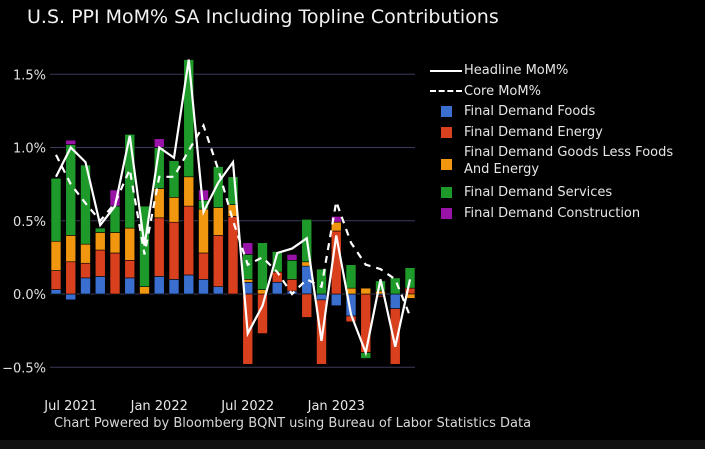 The width and height of the screenshot is (705, 449). I want to click on legend-item-headline: Headline MoM%, so click(550, 72).